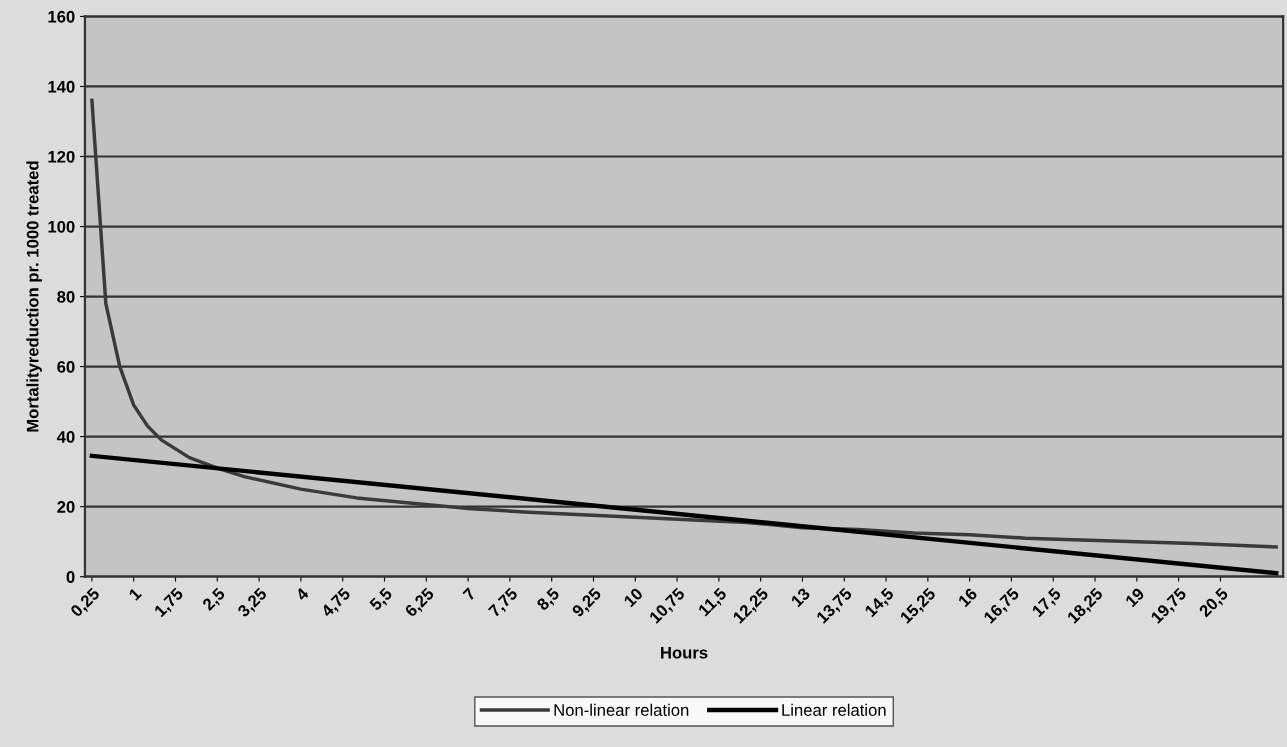  Describe the element at coordinates (65, 437) in the screenshot. I see `y-tick-label: 40` at that location.